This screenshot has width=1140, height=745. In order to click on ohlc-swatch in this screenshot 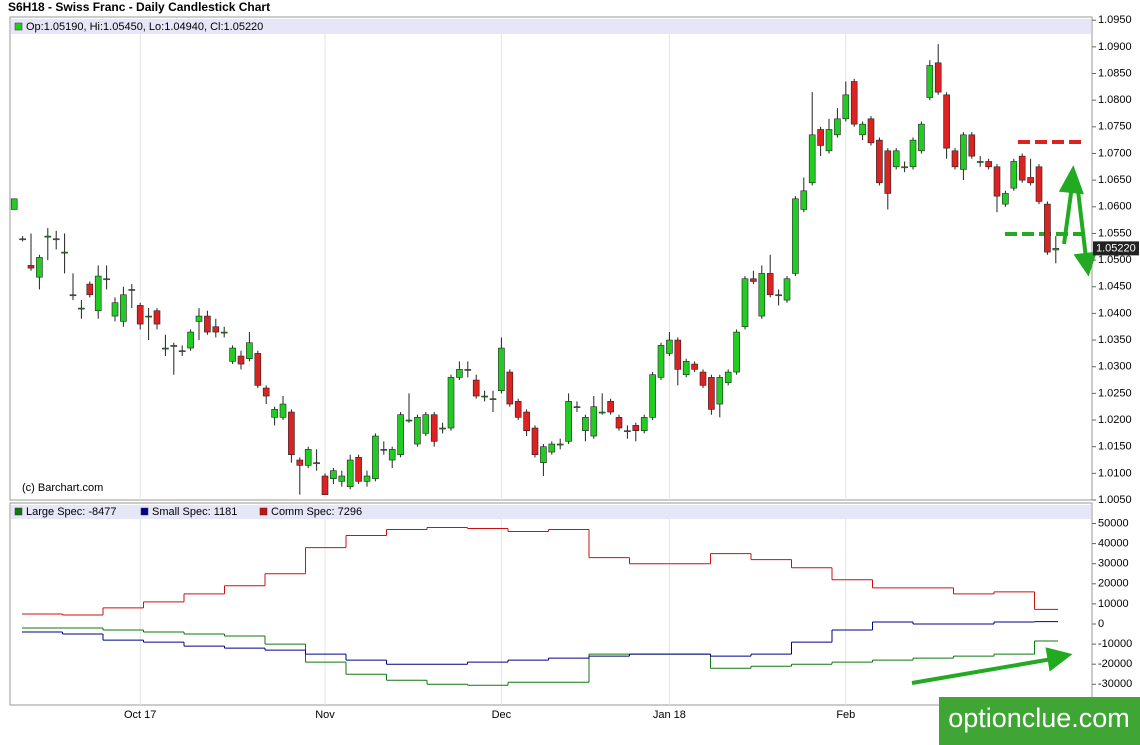, I will do `click(18, 26)`.